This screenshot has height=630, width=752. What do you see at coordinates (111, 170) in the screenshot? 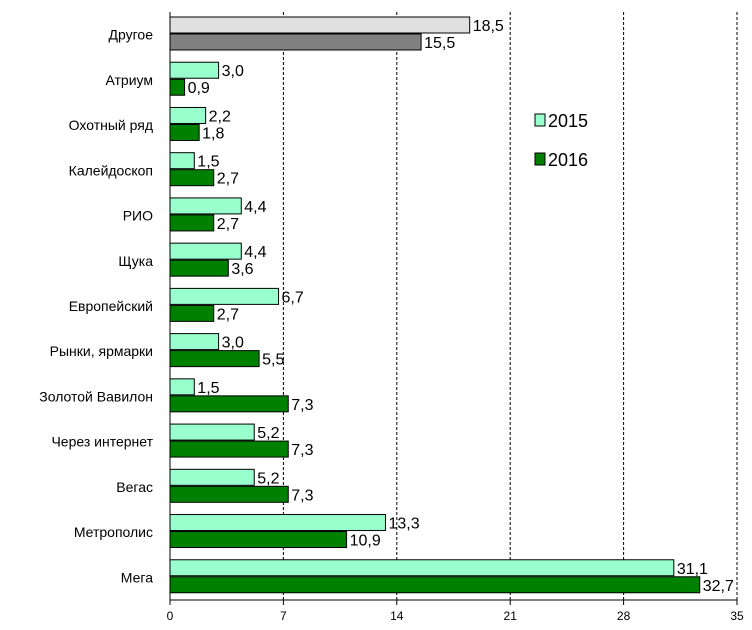
I see `category-label-3: Калейдоскоп` at bounding box center [111, 170].